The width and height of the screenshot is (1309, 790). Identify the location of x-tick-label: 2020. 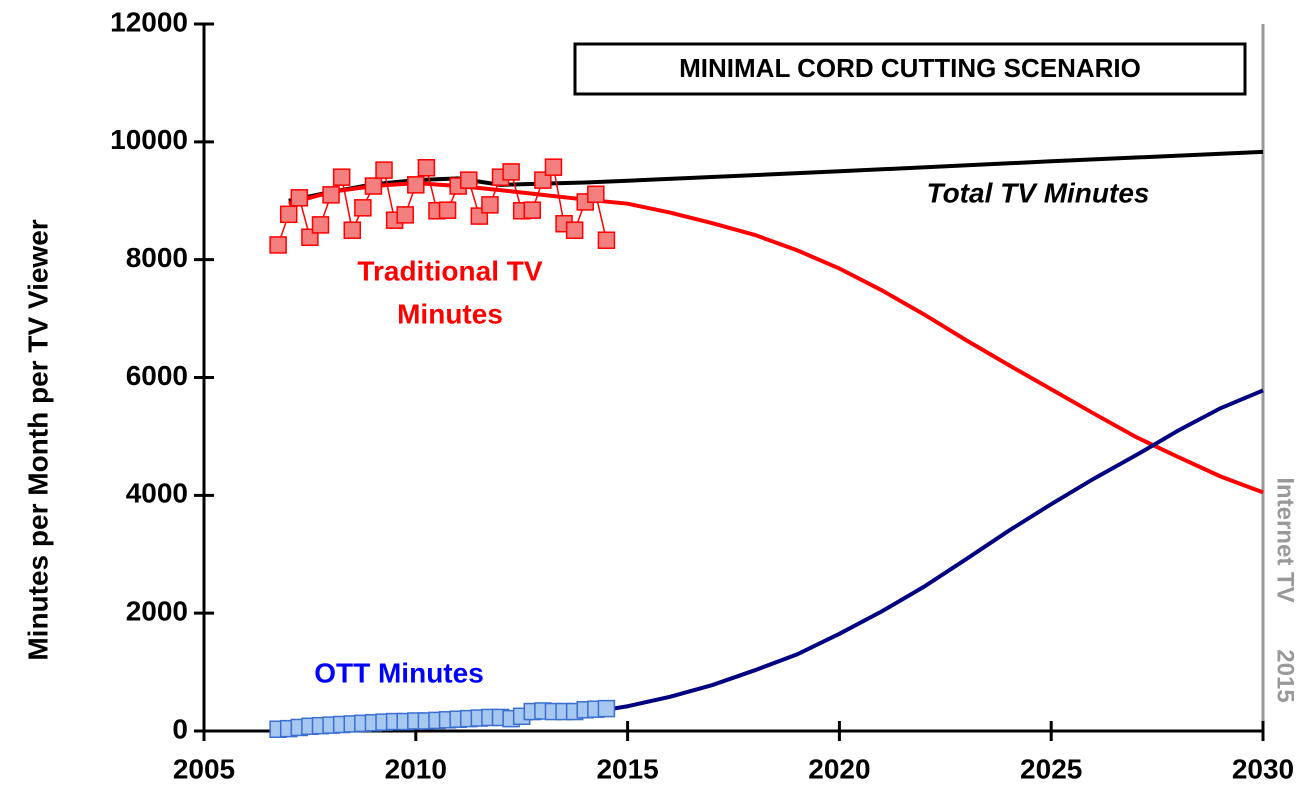
(839, 768).